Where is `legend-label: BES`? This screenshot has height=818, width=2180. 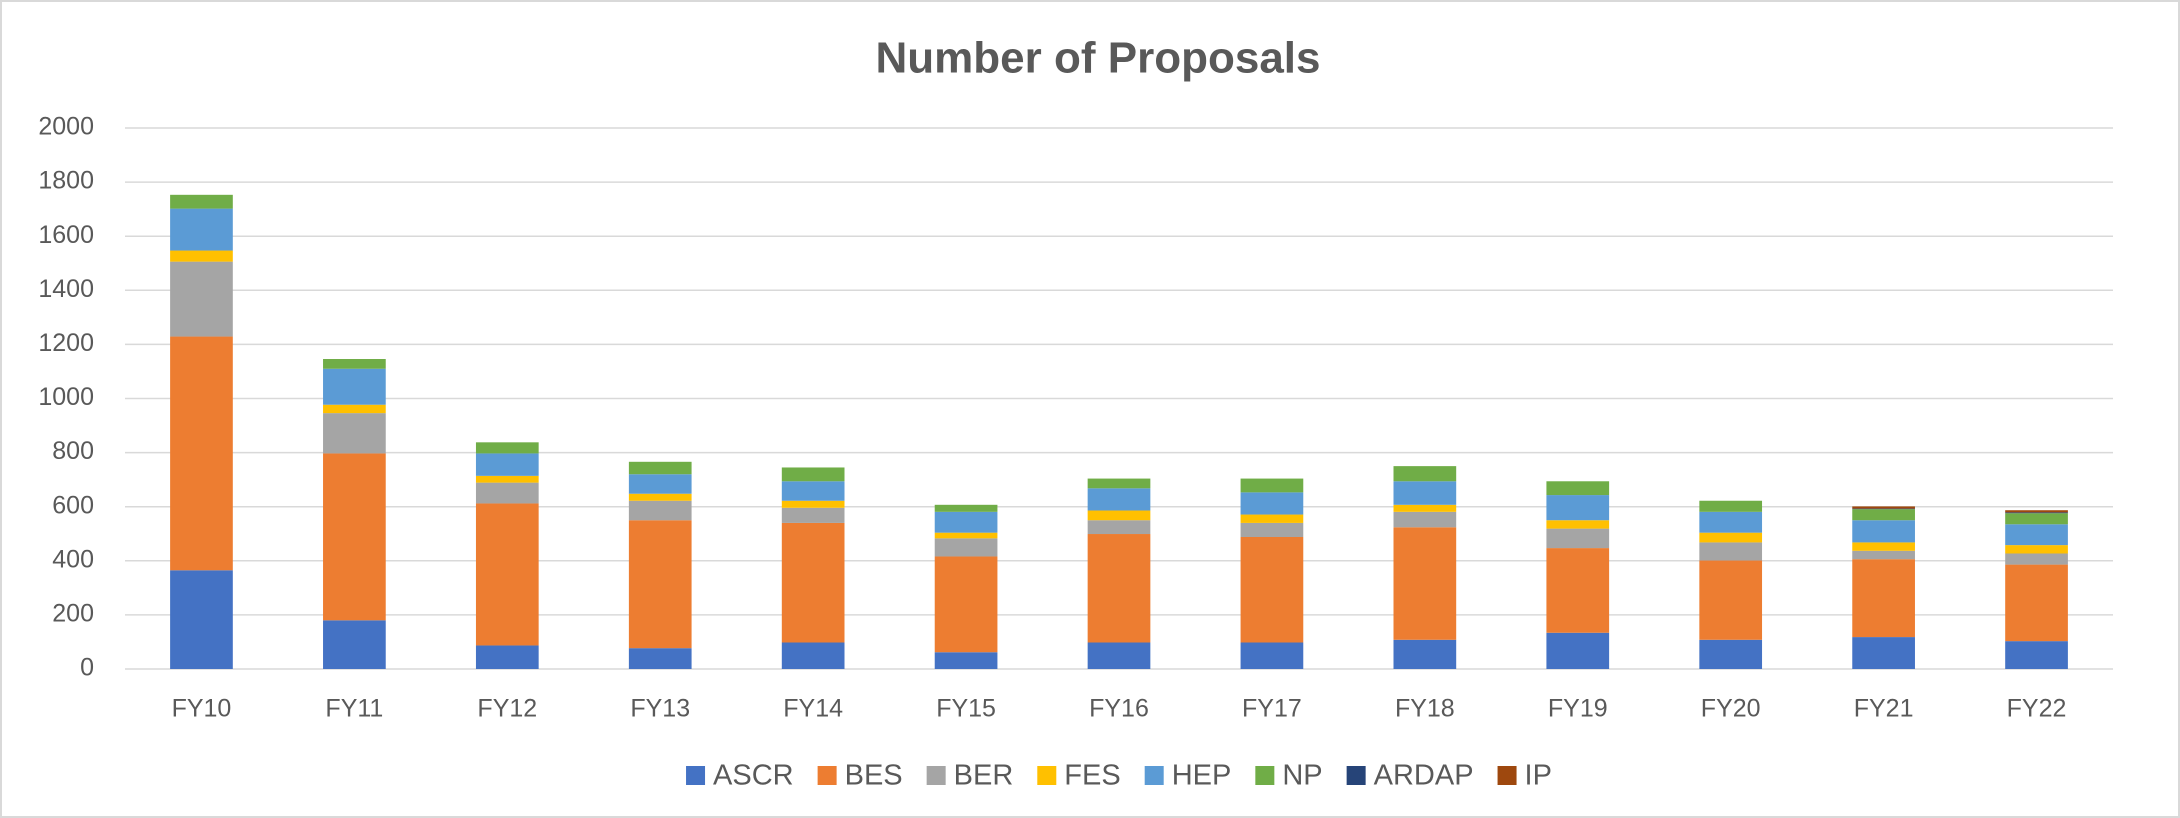
legend-label: BES is located at coordinates (874, 776).